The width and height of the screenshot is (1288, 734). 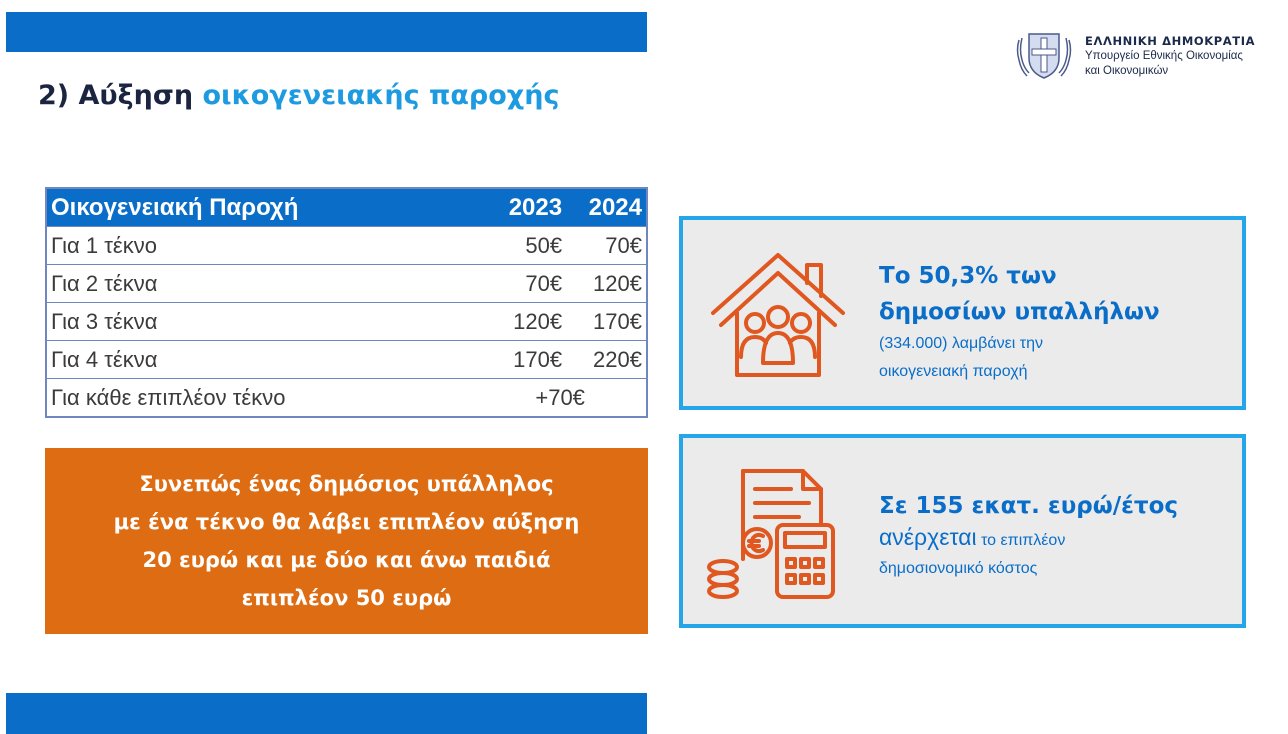 I want to click on house-family-icon, so click(x=778, y=315).